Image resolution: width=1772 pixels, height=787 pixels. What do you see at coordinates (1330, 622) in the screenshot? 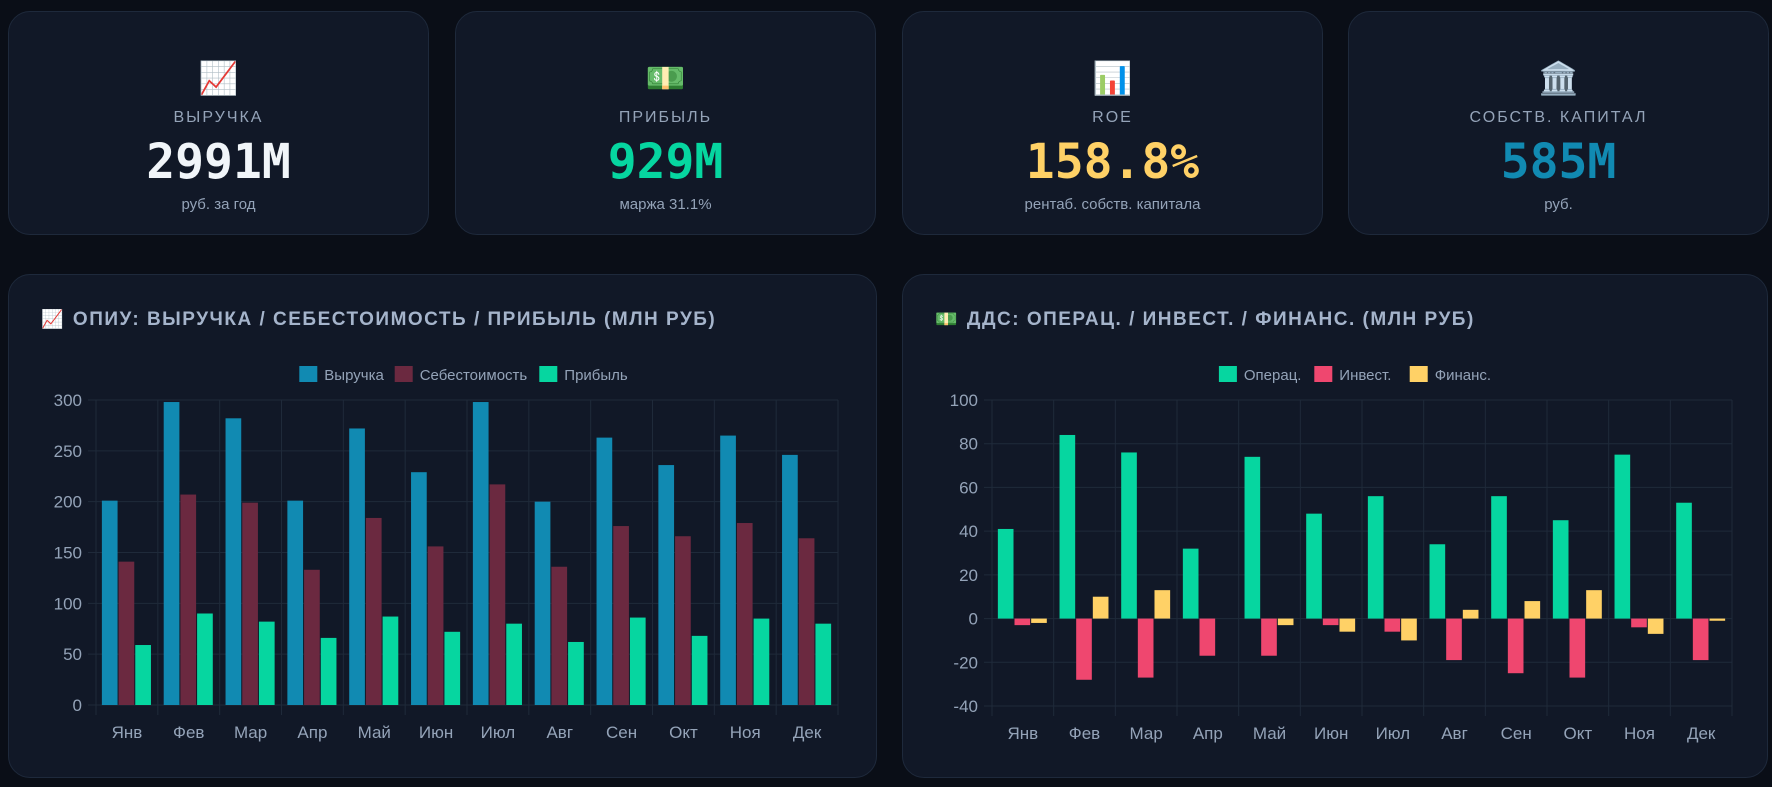
I see `bar-1-Июн` at bounding box center [1330, 622].